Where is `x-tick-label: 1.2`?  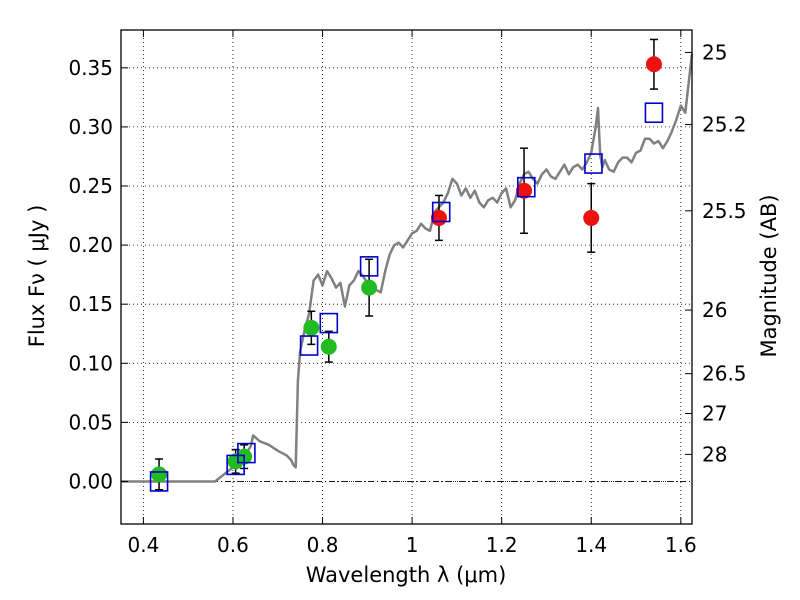
x-tick-label: 1.2 is located at coordinates (502, 545).